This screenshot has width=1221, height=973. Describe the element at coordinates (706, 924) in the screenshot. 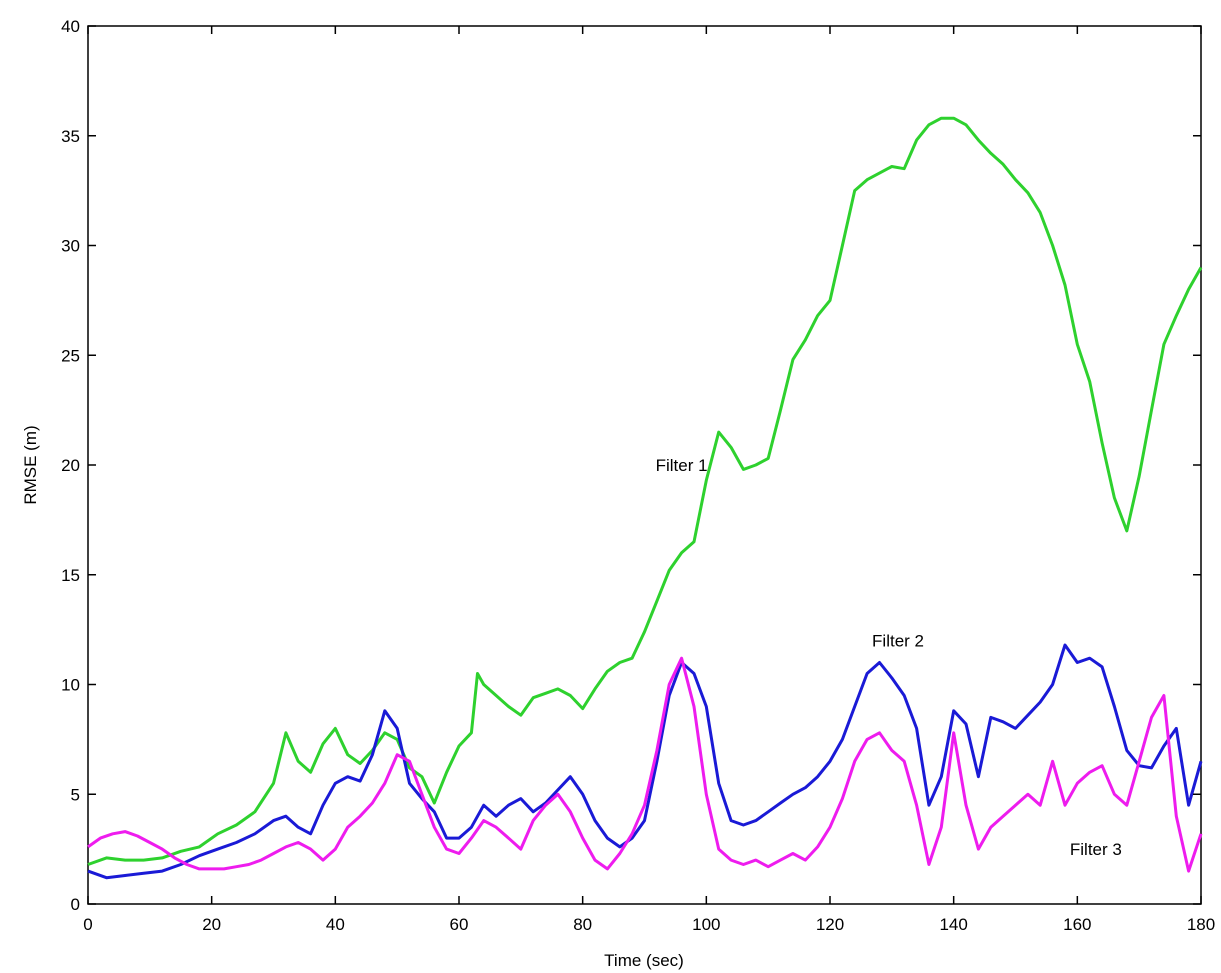

I see `x-tick-label: 100` at that location.